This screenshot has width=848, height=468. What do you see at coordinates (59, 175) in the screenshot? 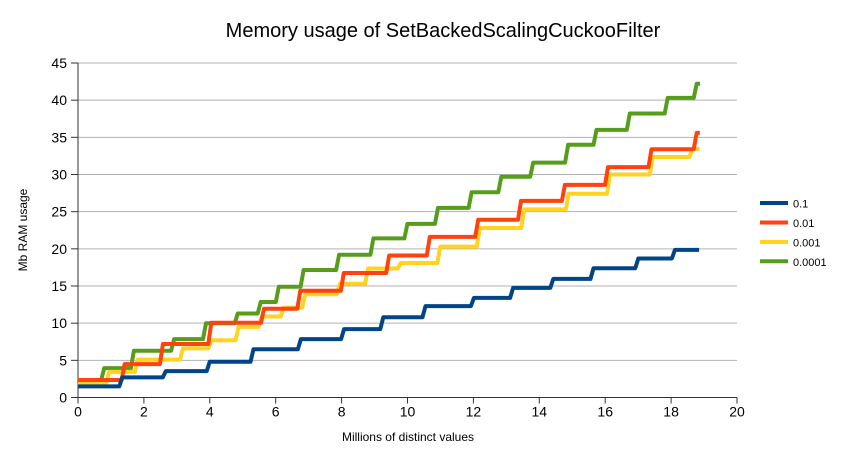
I see `y-tick-label: 30` at bounding box center [59, 175].